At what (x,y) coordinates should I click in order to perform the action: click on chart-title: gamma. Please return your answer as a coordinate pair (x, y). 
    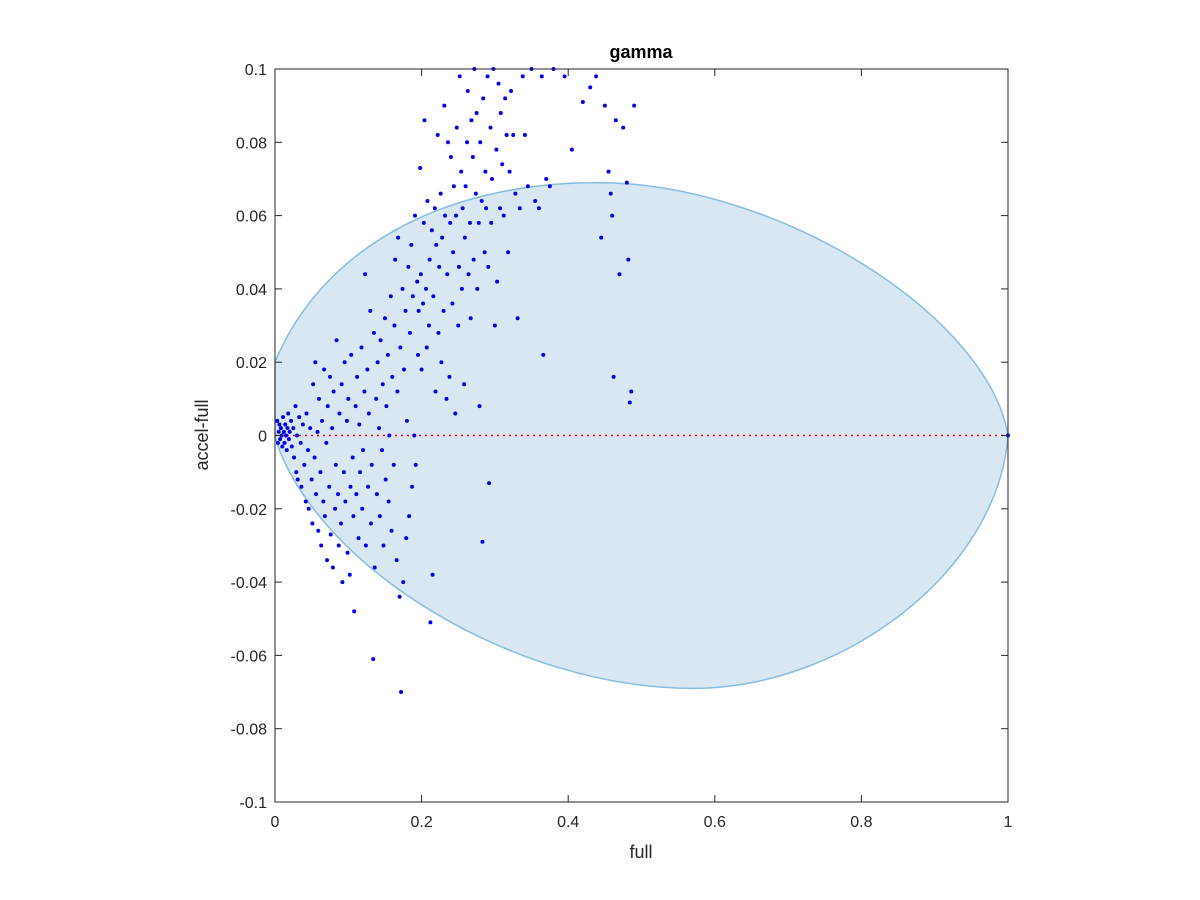
    Looking at the image, I should click on (641, 52).